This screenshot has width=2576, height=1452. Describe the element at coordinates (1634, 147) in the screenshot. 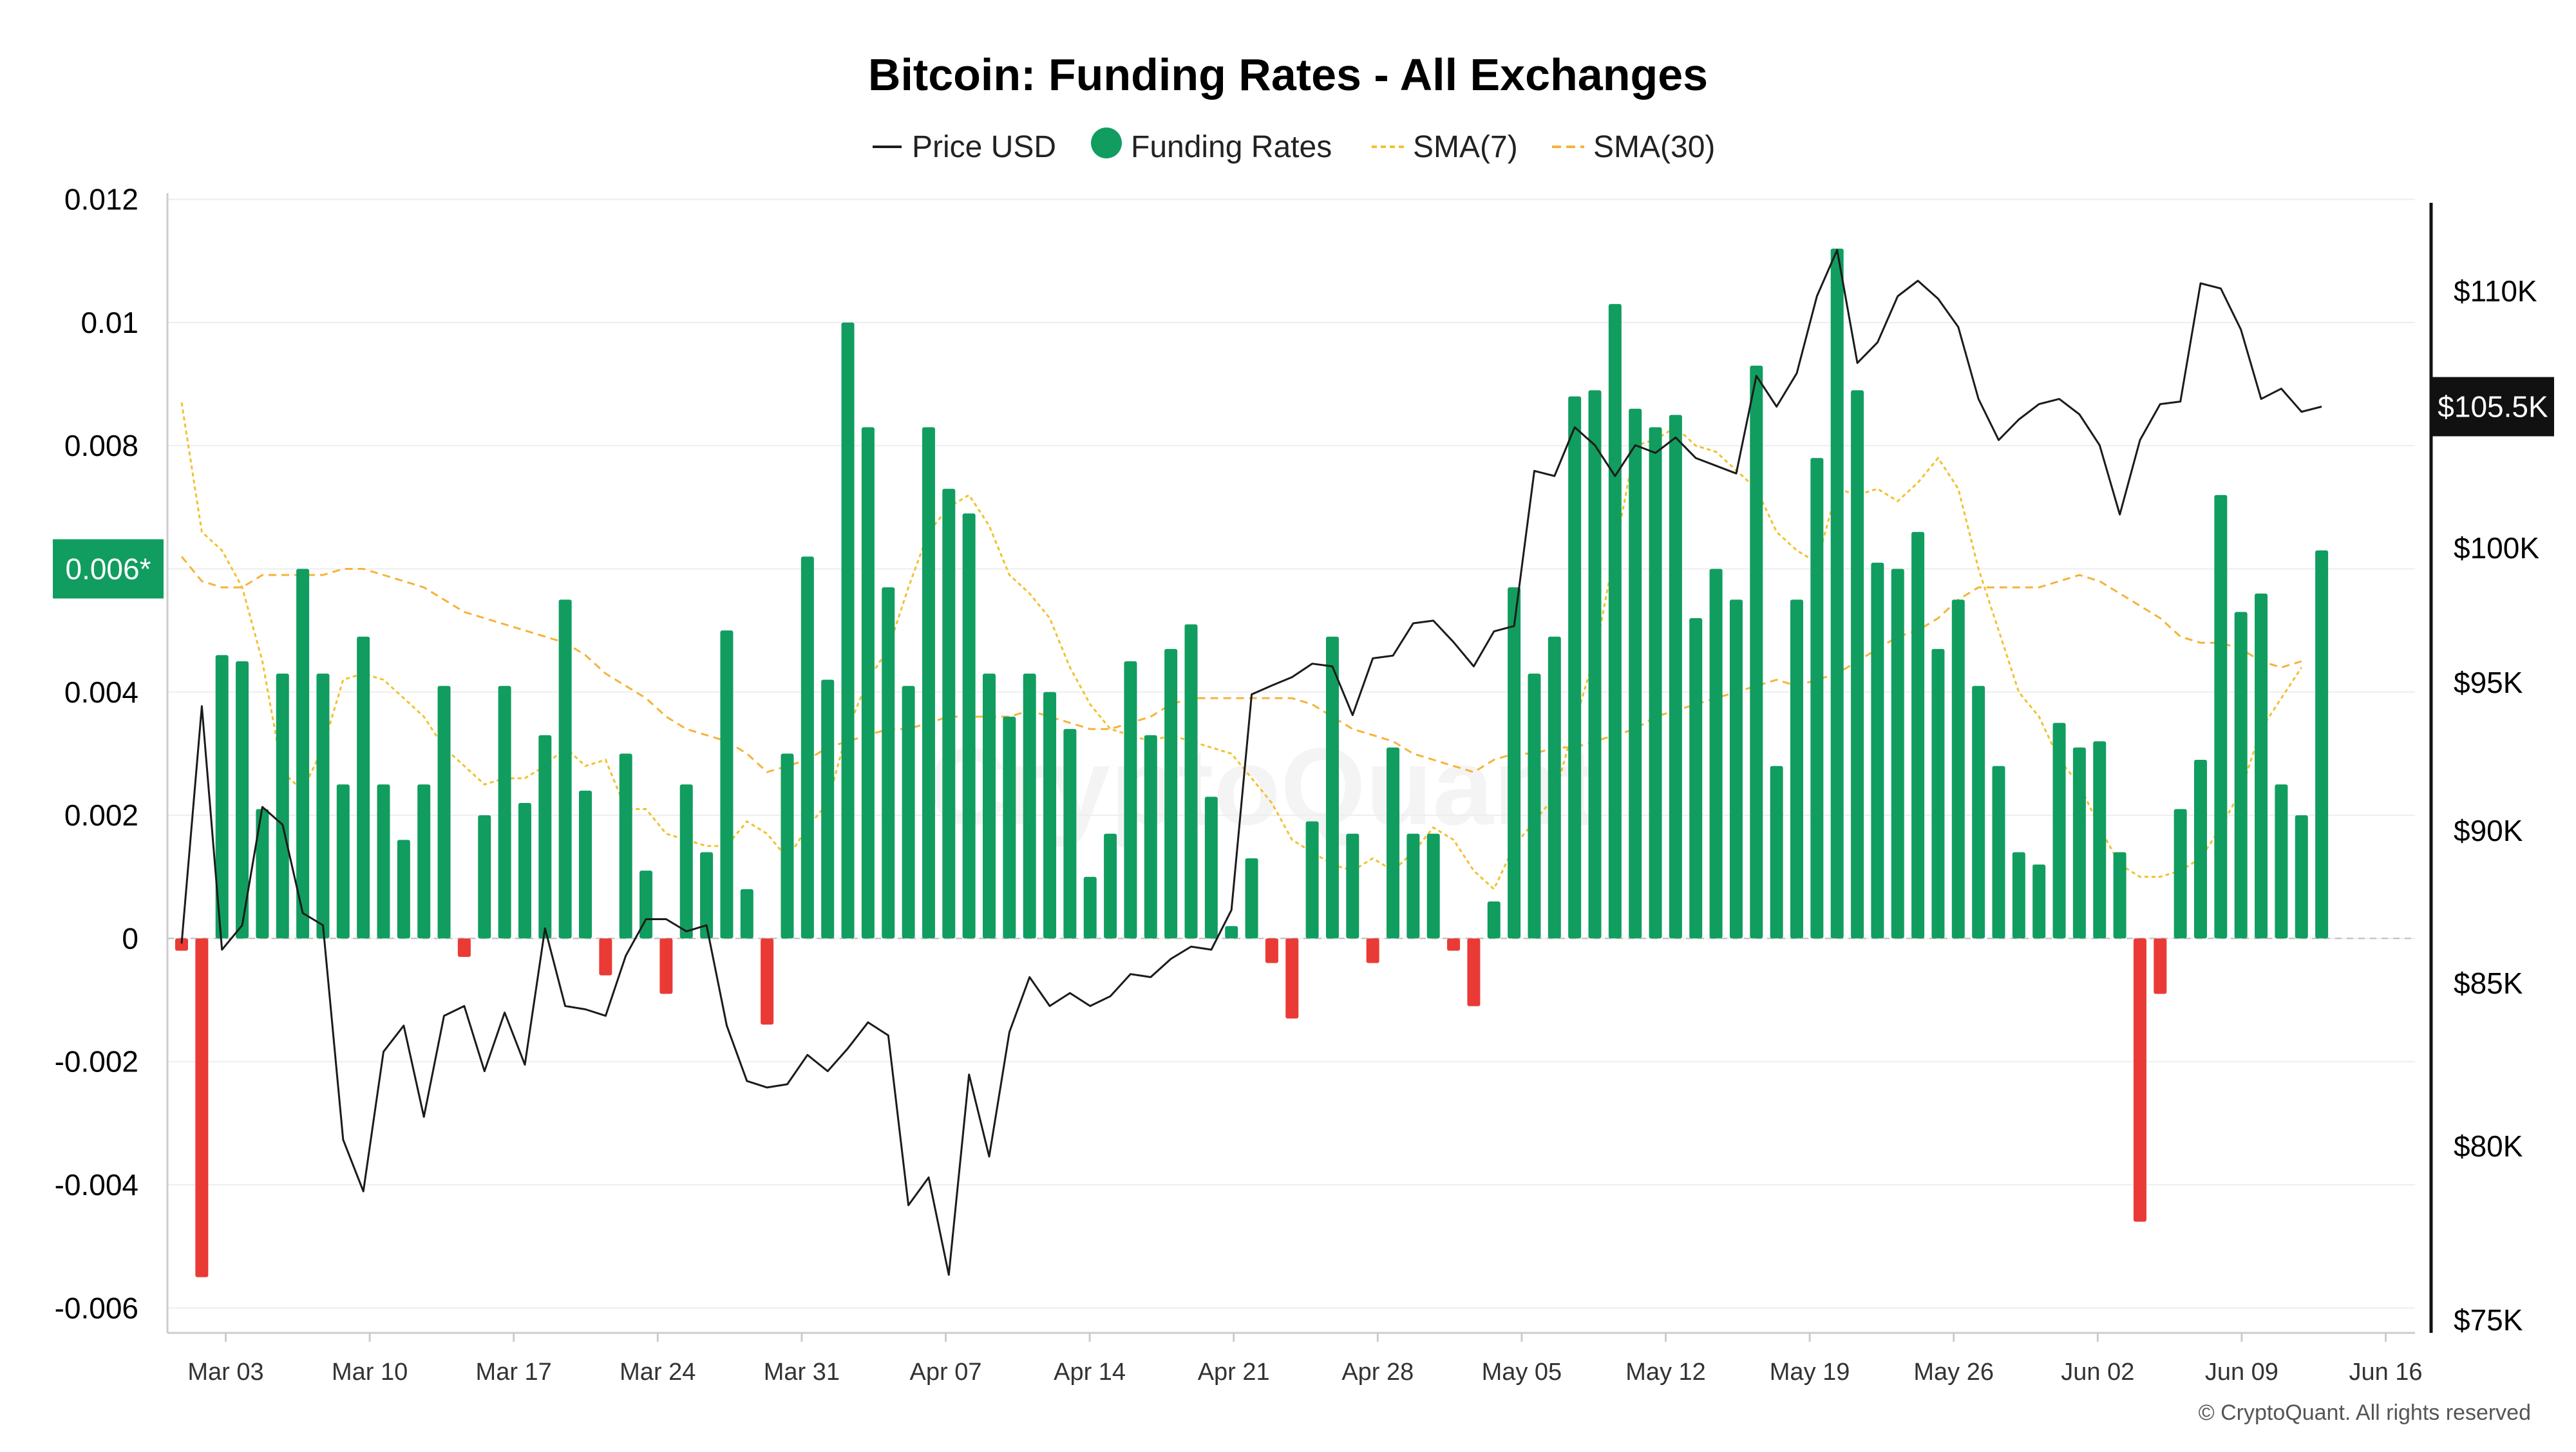

I see `legend-item-sma30: SMA(30)` at that location.